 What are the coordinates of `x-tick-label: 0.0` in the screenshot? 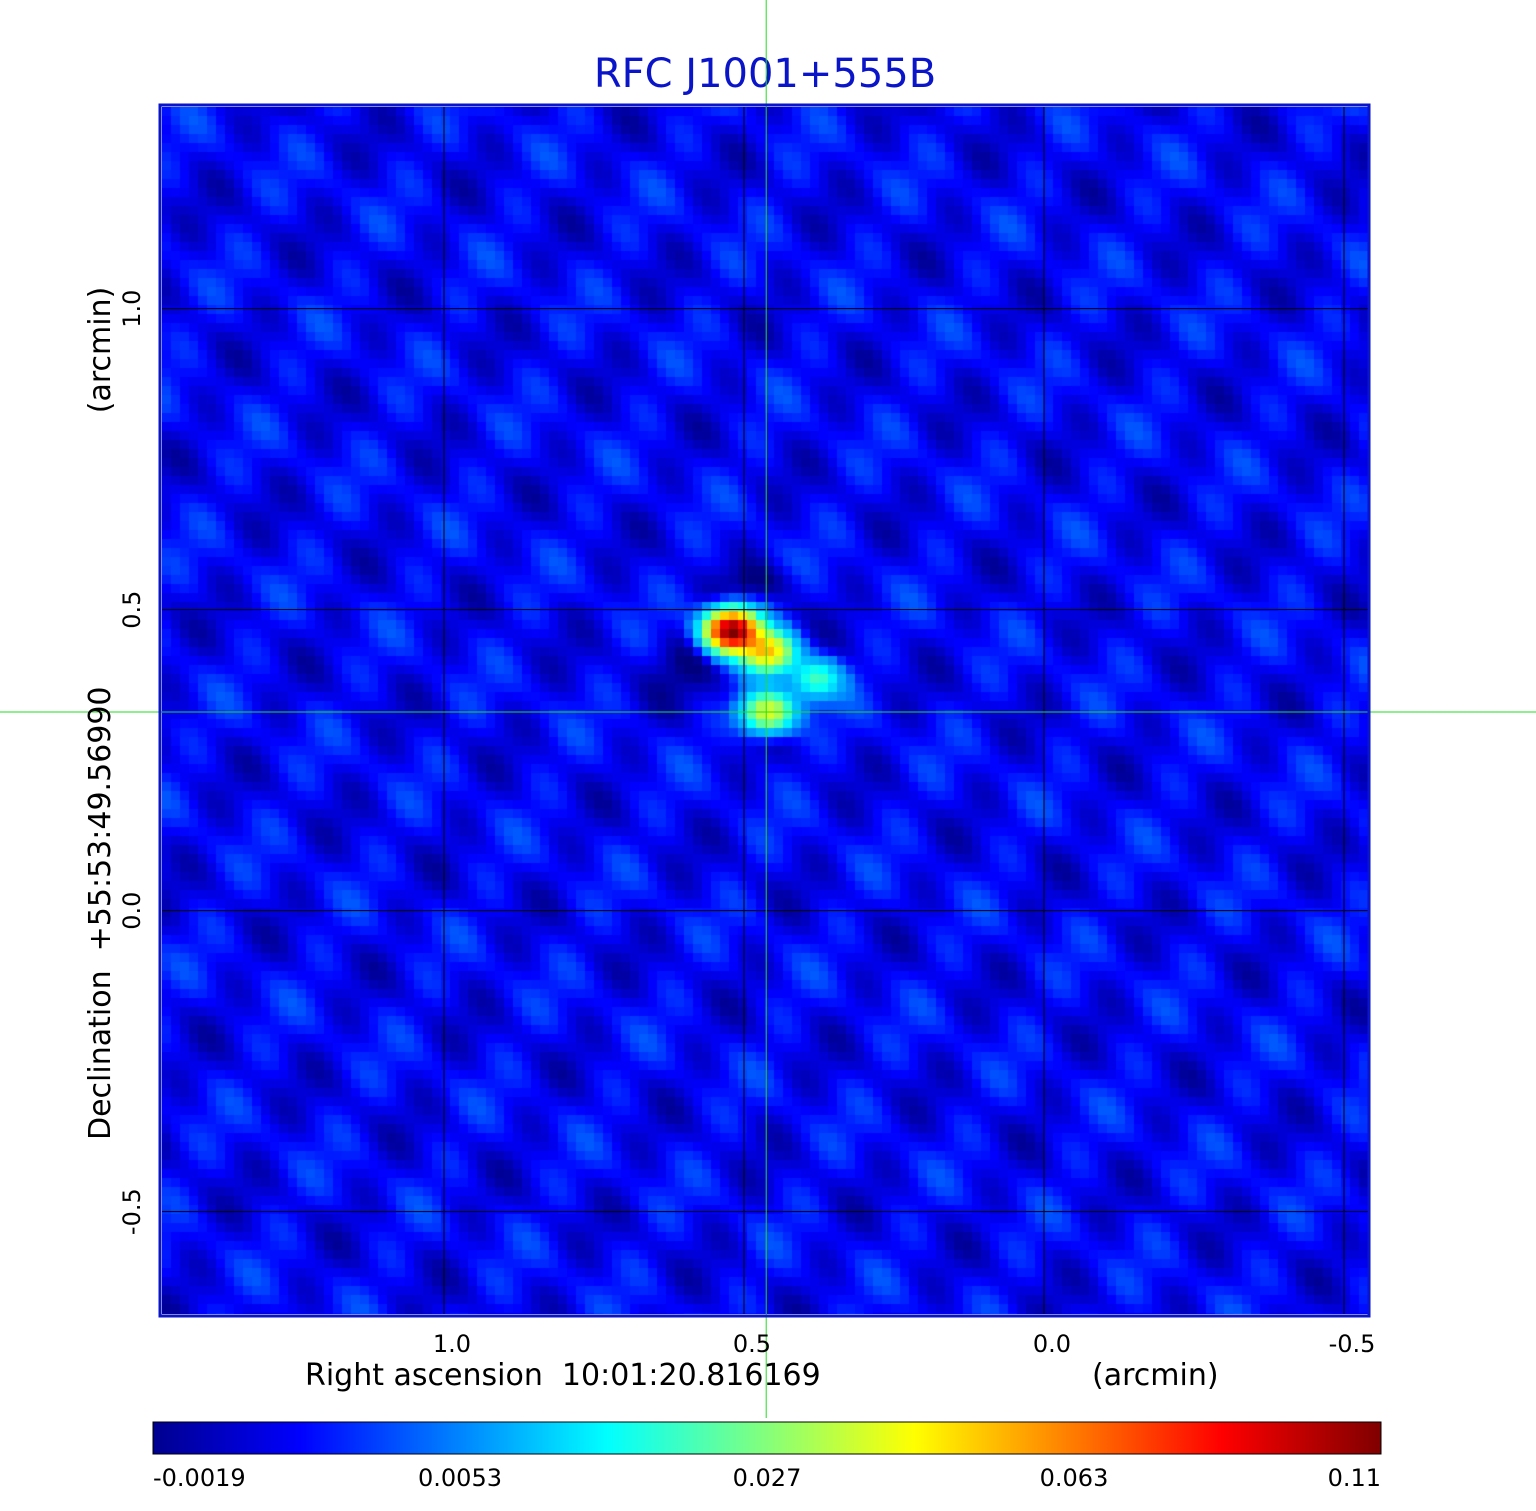 It's located at (1052, 1344).